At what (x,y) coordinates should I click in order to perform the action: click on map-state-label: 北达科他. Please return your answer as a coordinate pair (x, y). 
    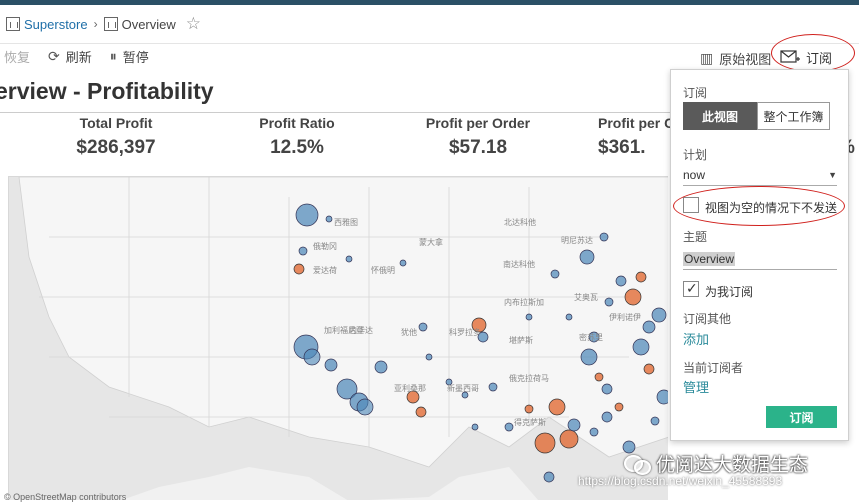
    Looking at the image, I should click on (520, 222).